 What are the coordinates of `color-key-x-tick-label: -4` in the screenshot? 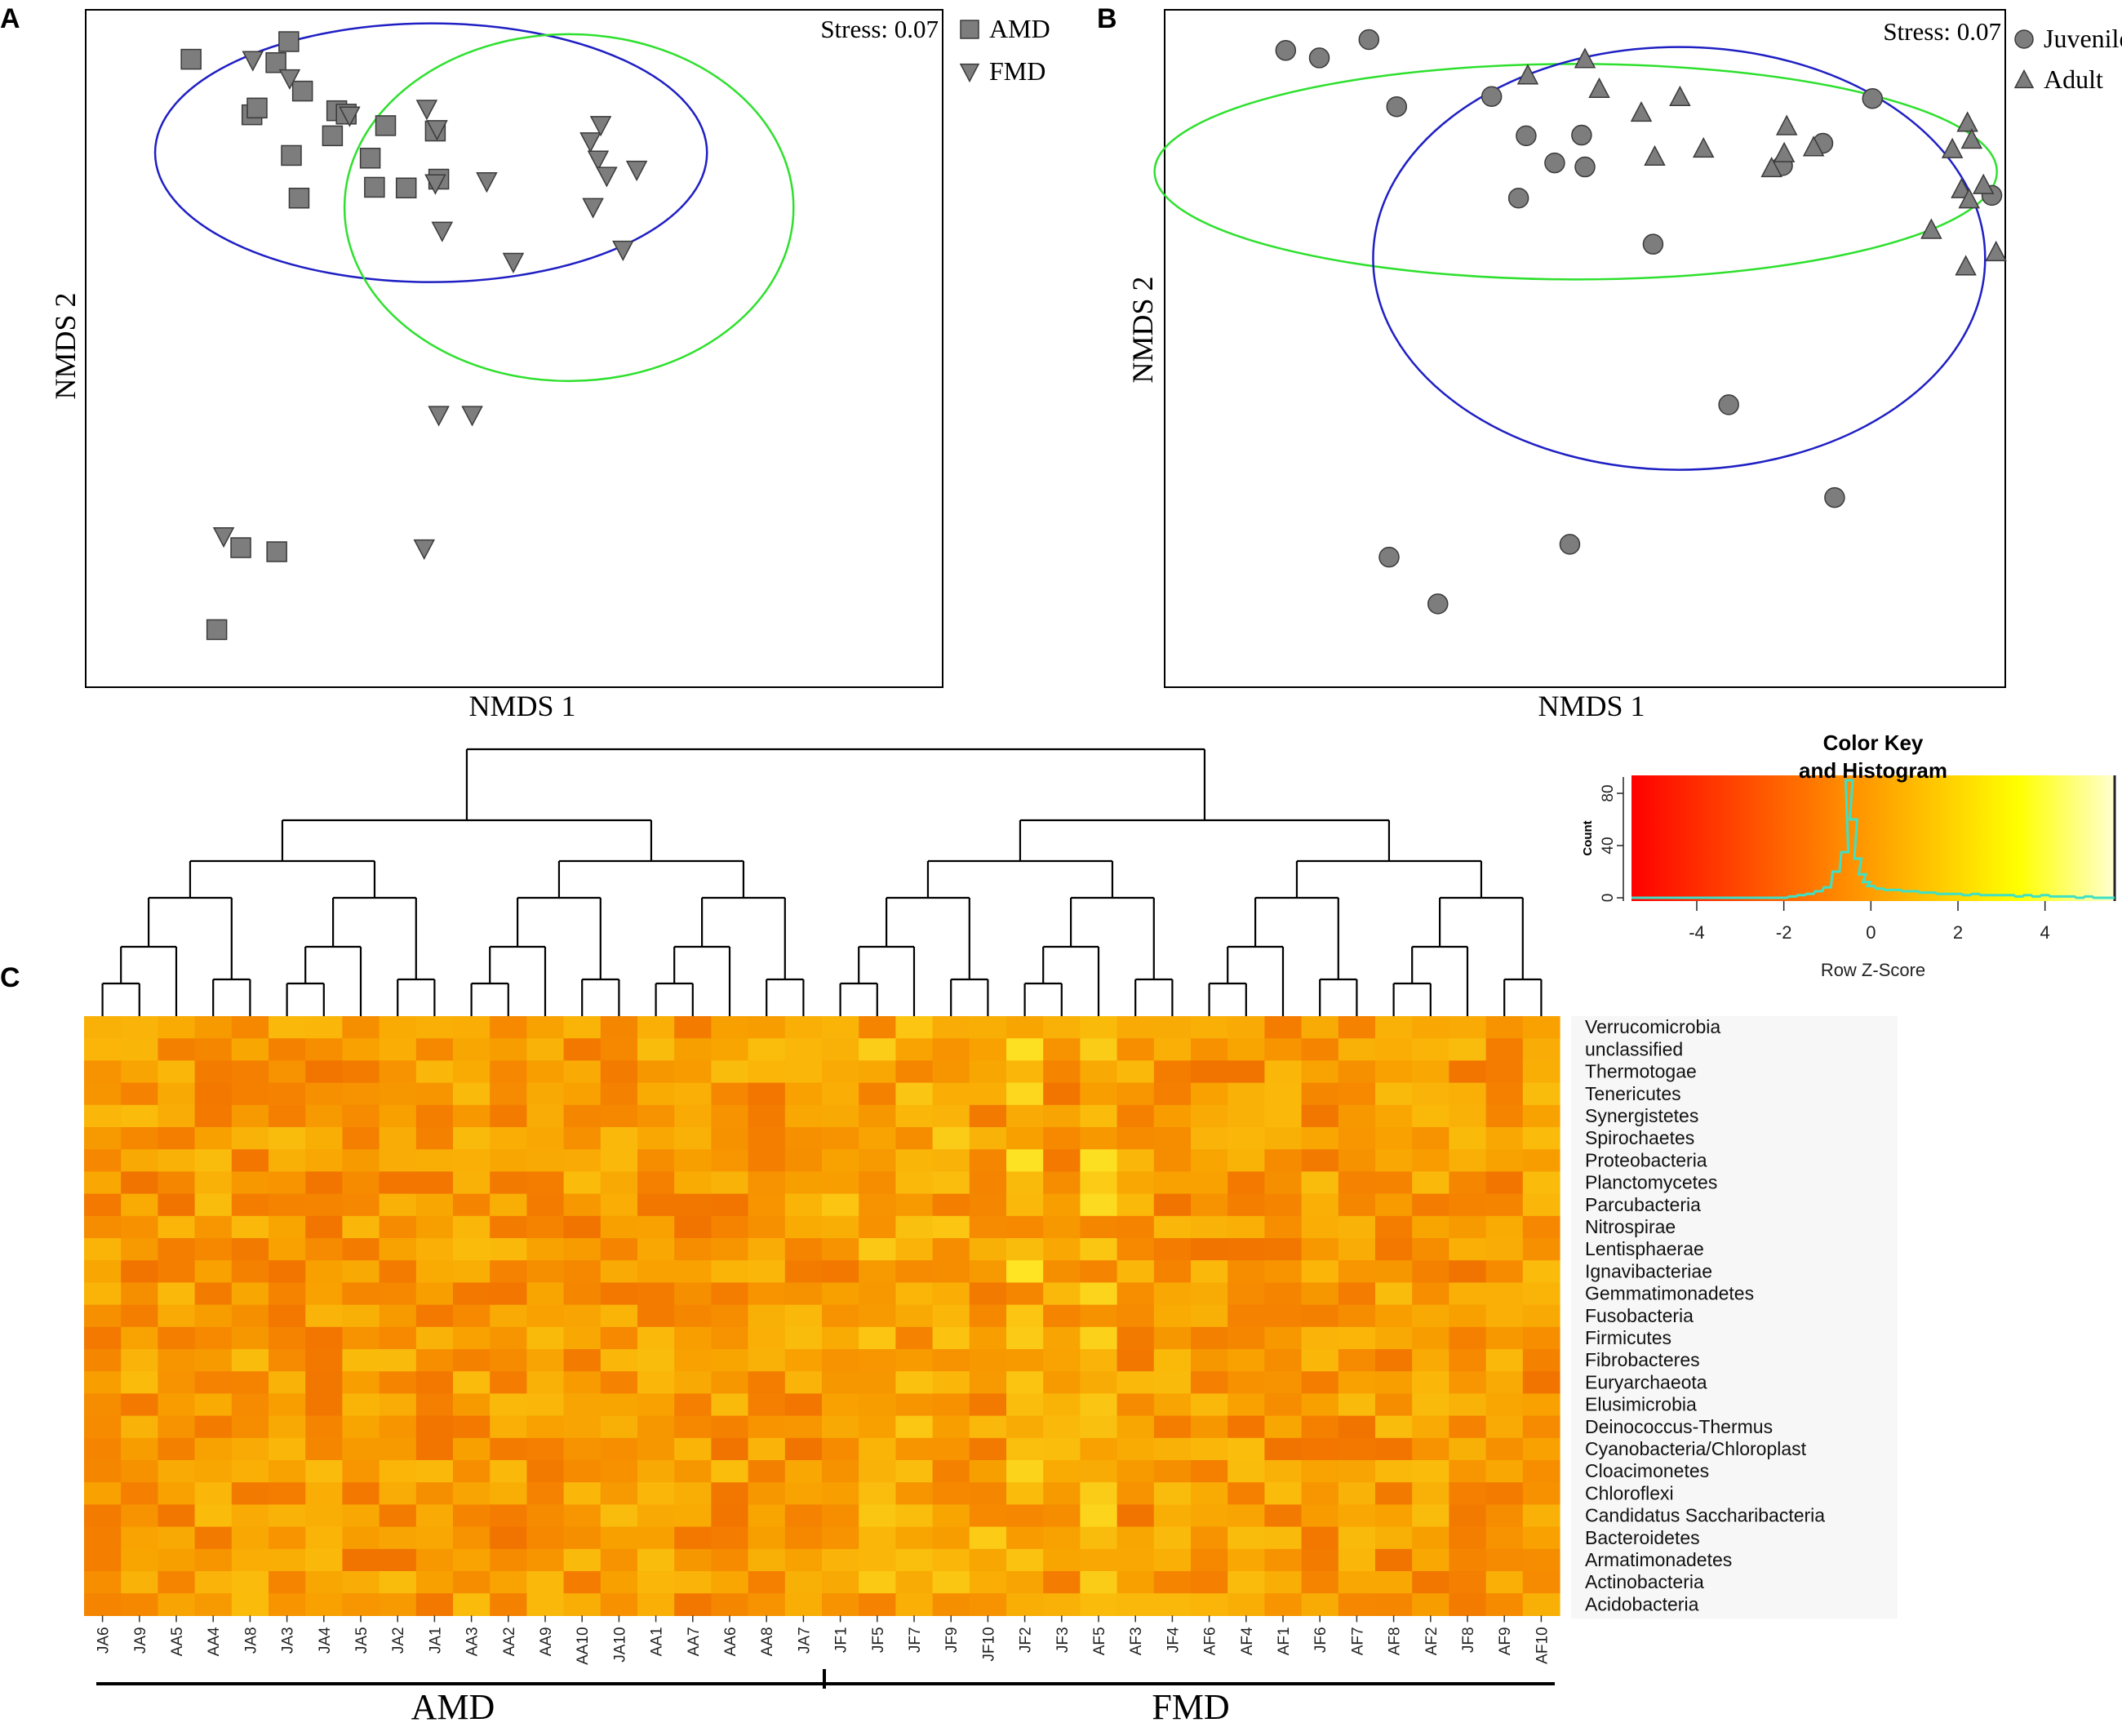 It's located at (1697, 932).